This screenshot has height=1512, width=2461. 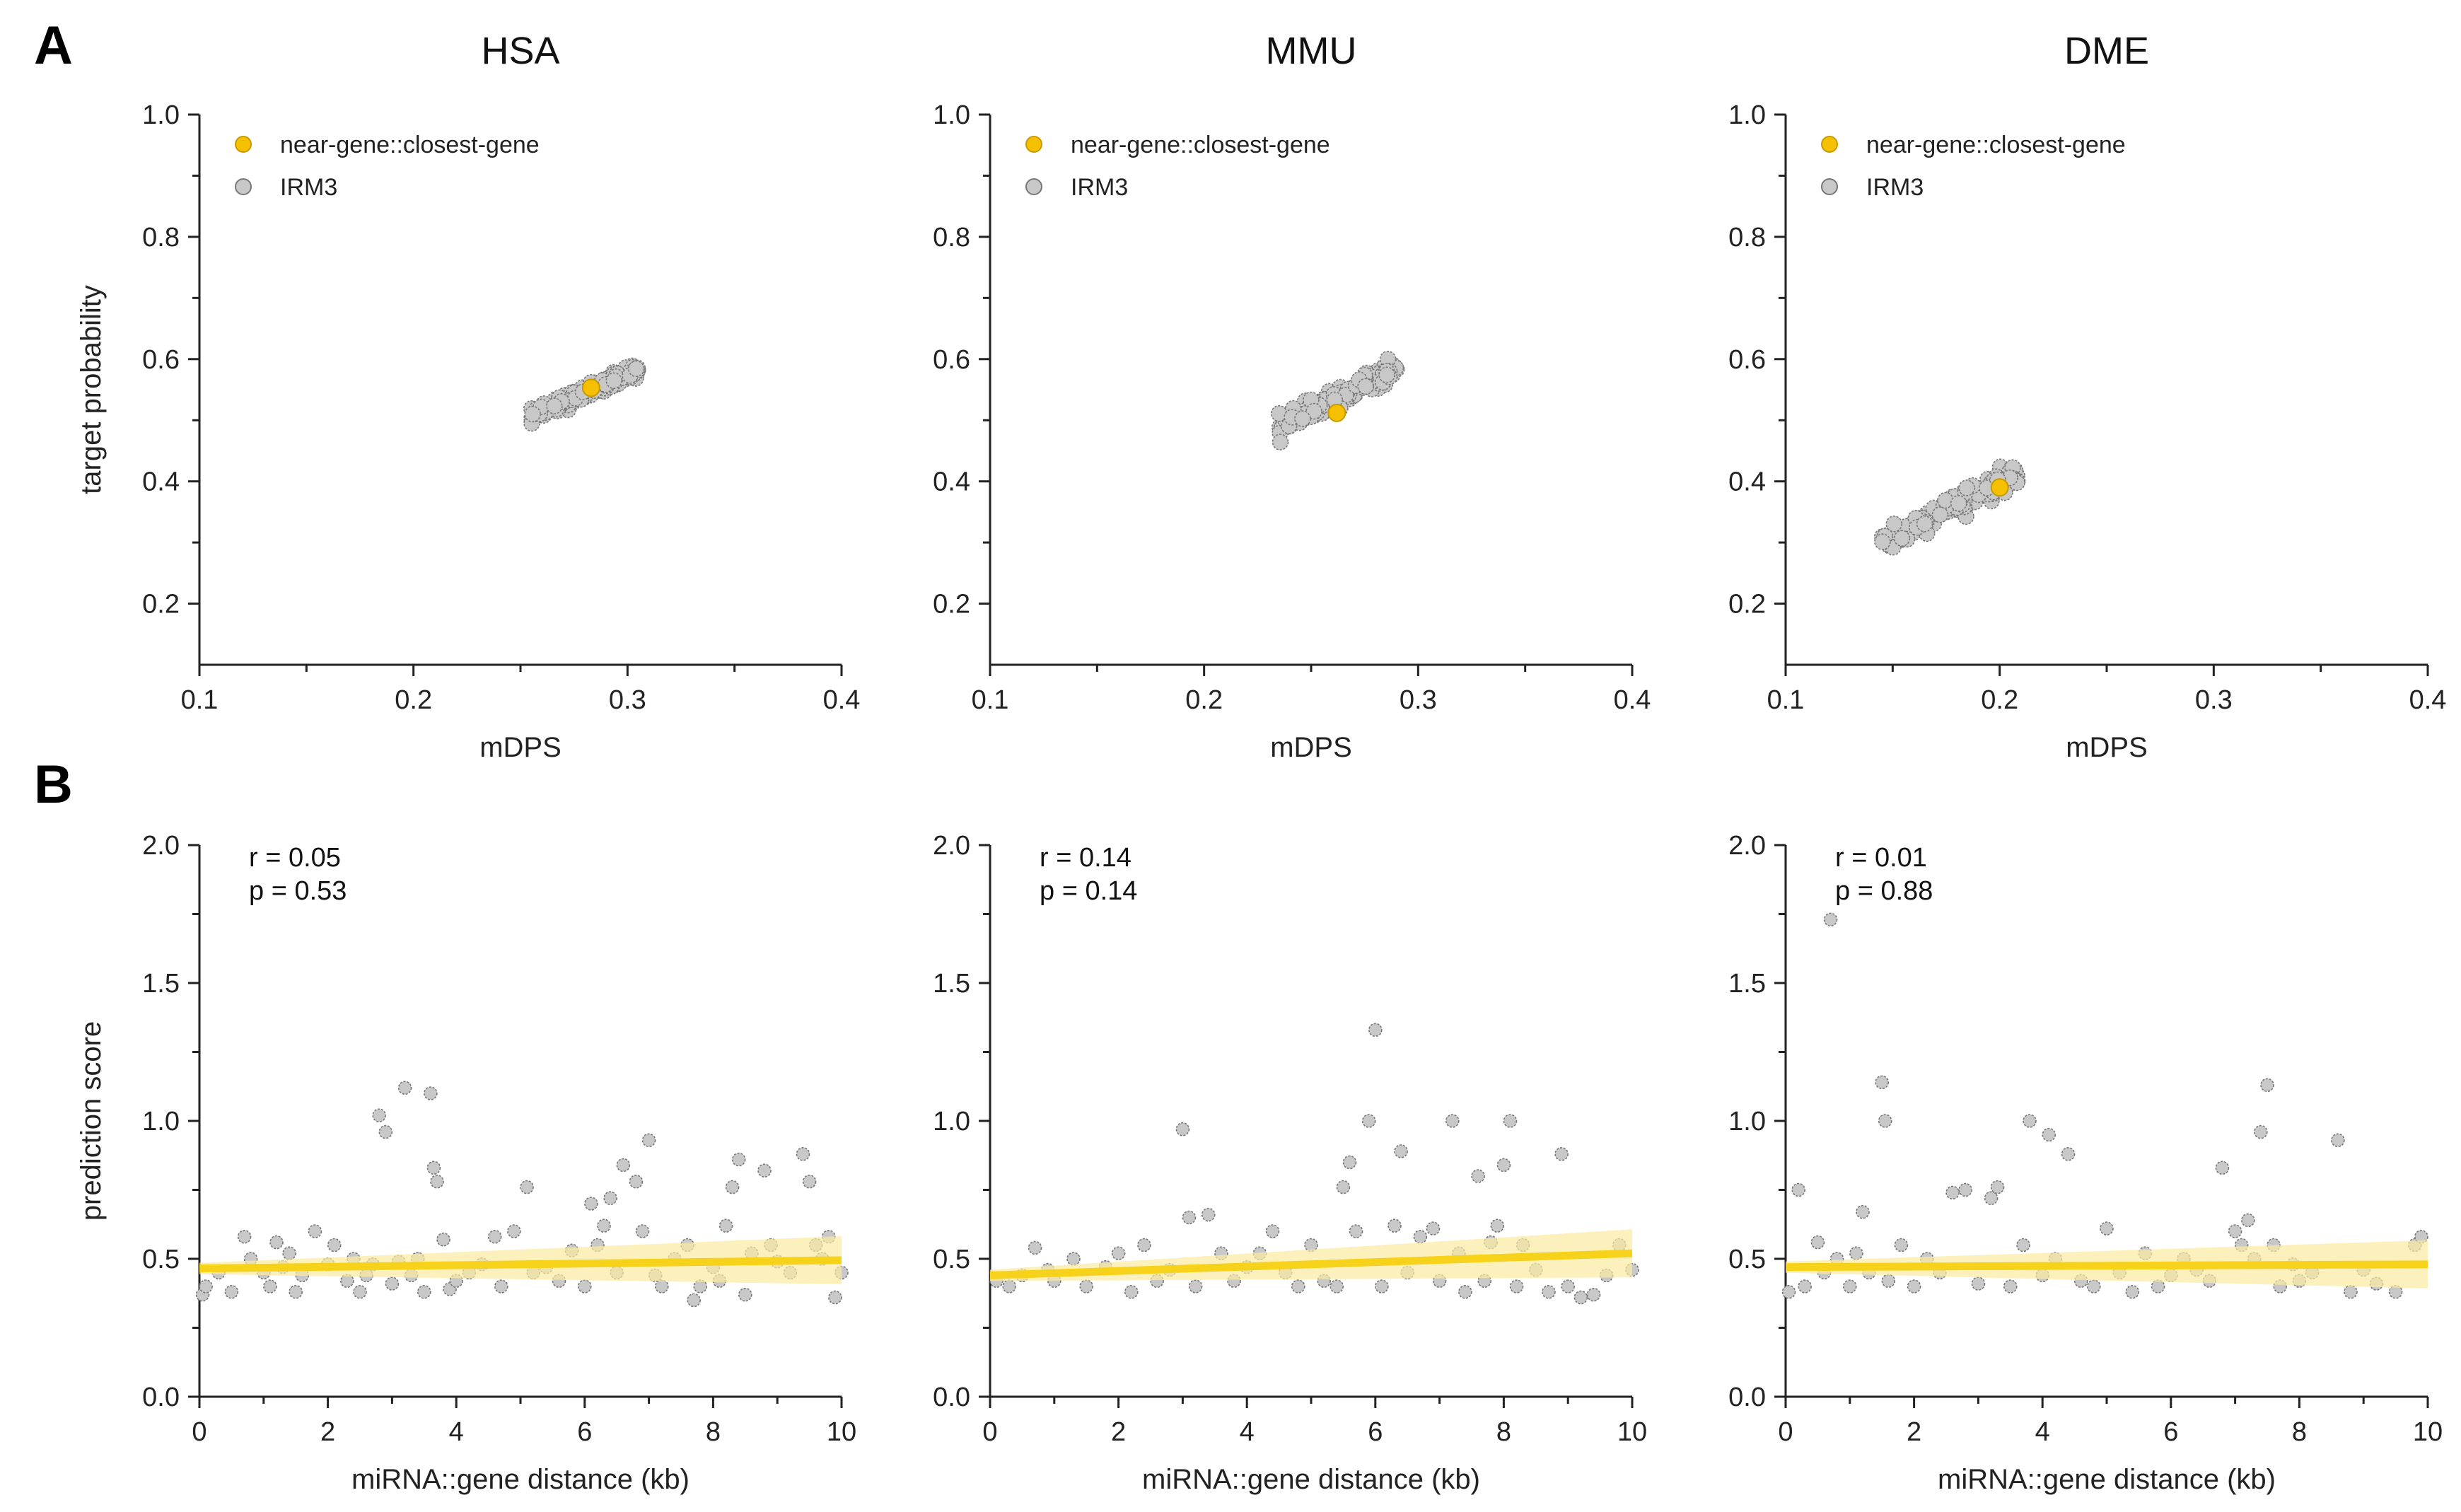 What do you see at coordinates (1747, 1397) in the screenshot?
I see `y-tick-label: 0.0` at bounding box center [1747, 1397].